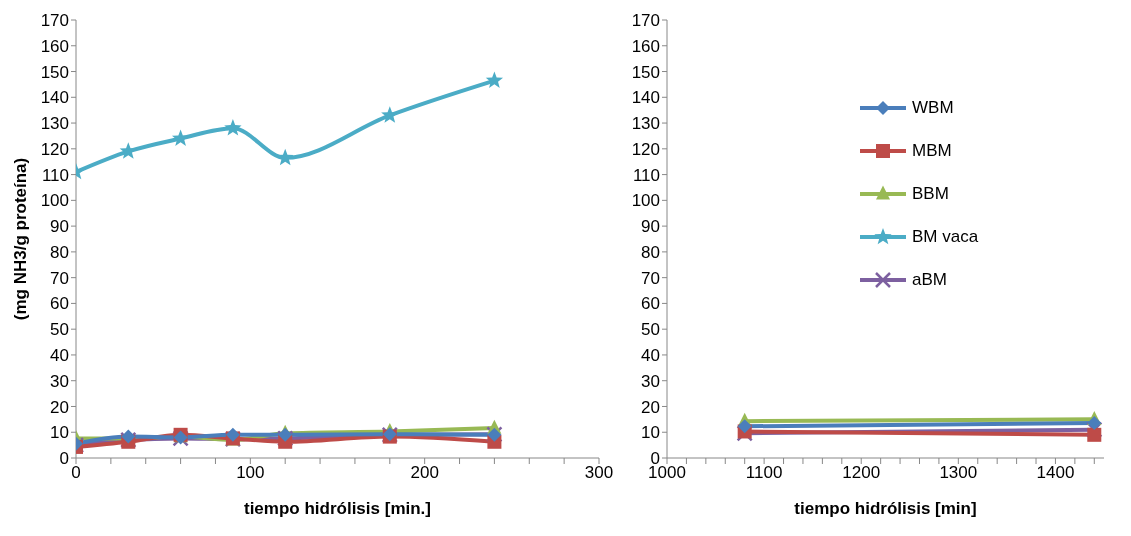  What do you see at coordinates (424, 473) in the screenshot?
I see `x-tick-label: 200` at bounding box center [424, 473].